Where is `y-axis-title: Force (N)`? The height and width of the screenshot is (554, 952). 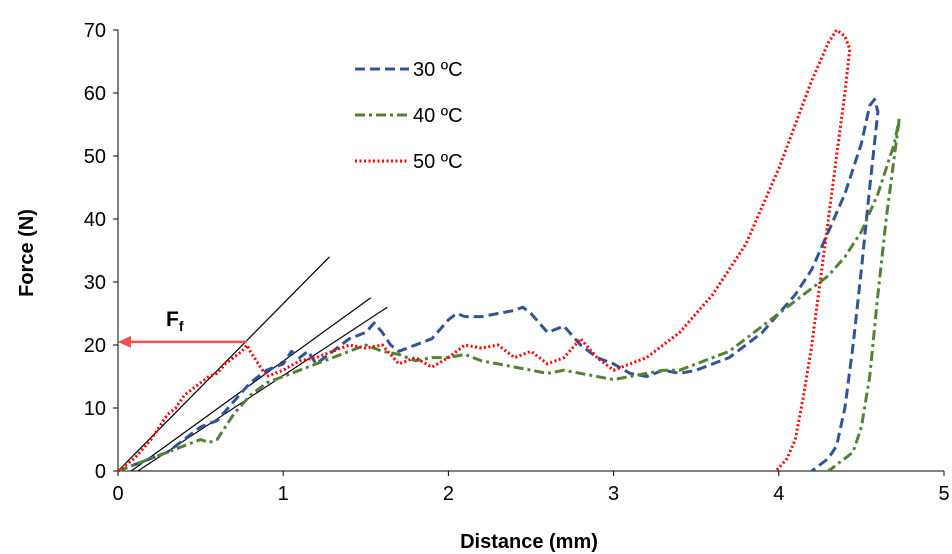
y-axis-title: Force (N) is located at coordinates (27, 253).